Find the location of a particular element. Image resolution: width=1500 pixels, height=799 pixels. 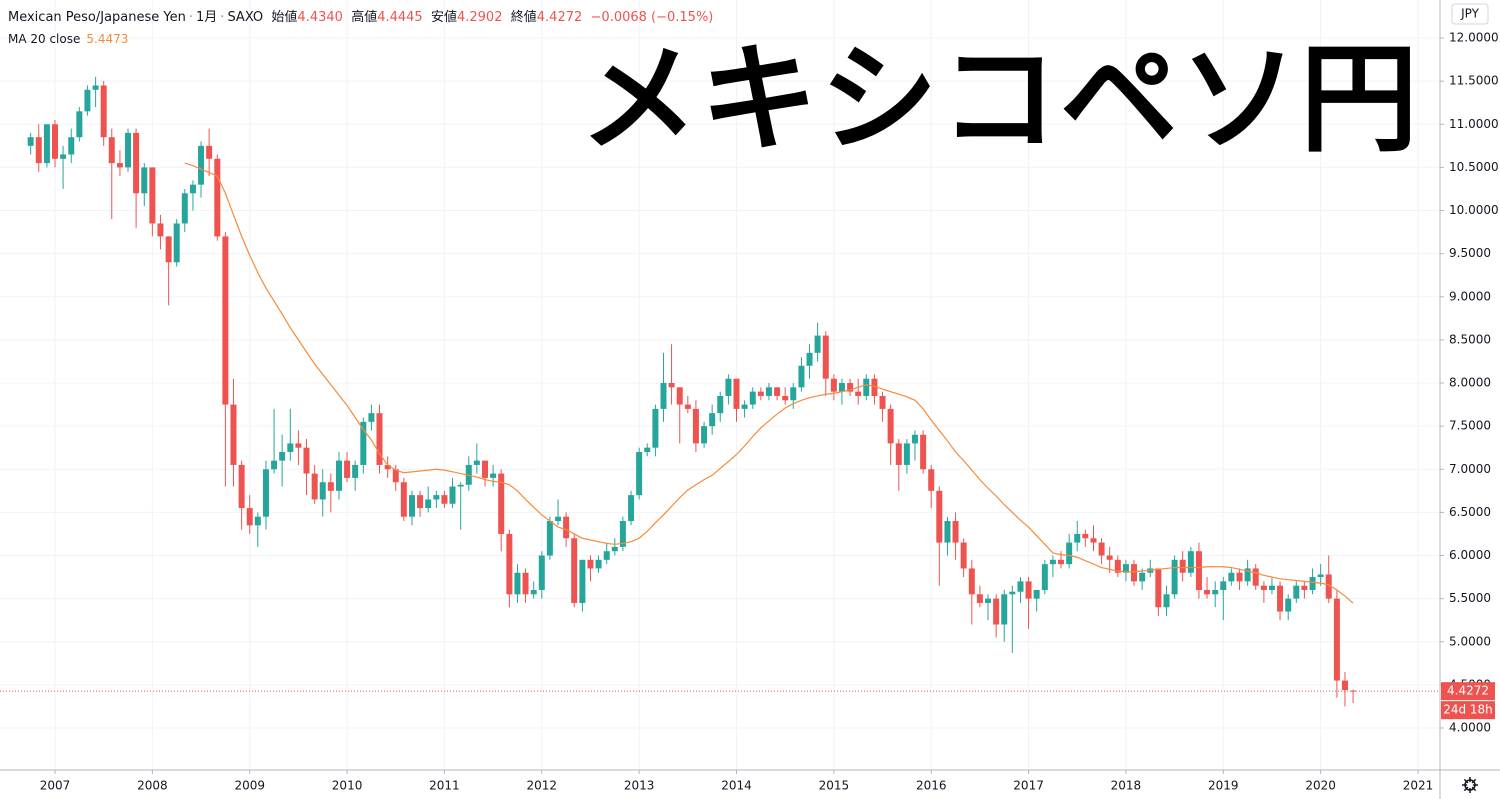

high-label: 高値 is located at coordinates (364, 17).